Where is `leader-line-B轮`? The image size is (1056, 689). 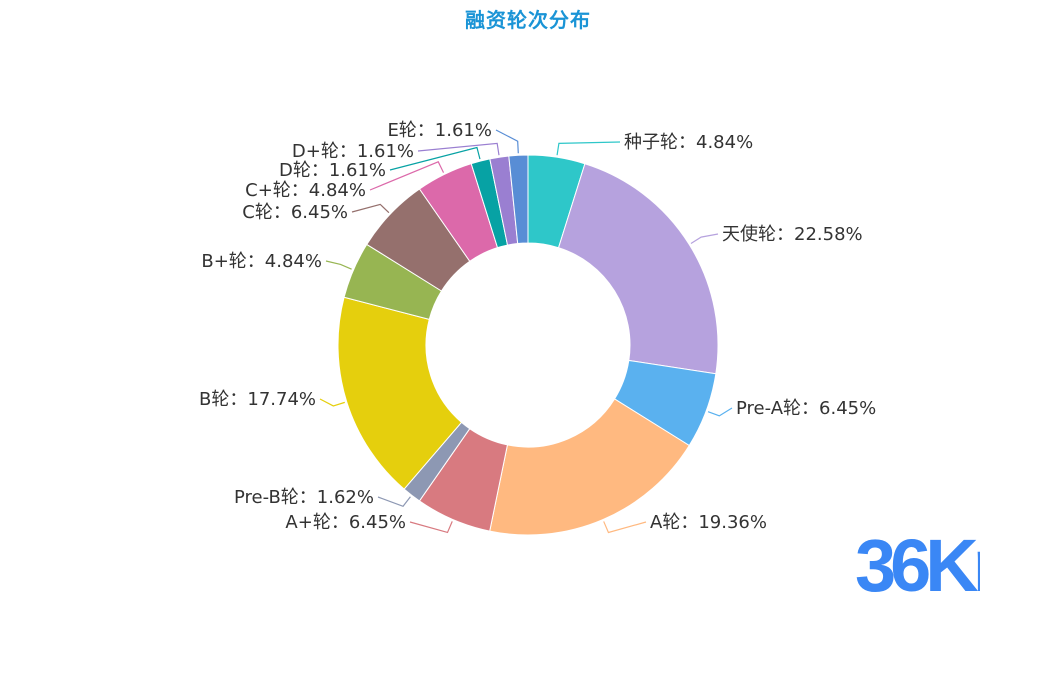
leader-line-B轮 is located at coordinates (332, 402).